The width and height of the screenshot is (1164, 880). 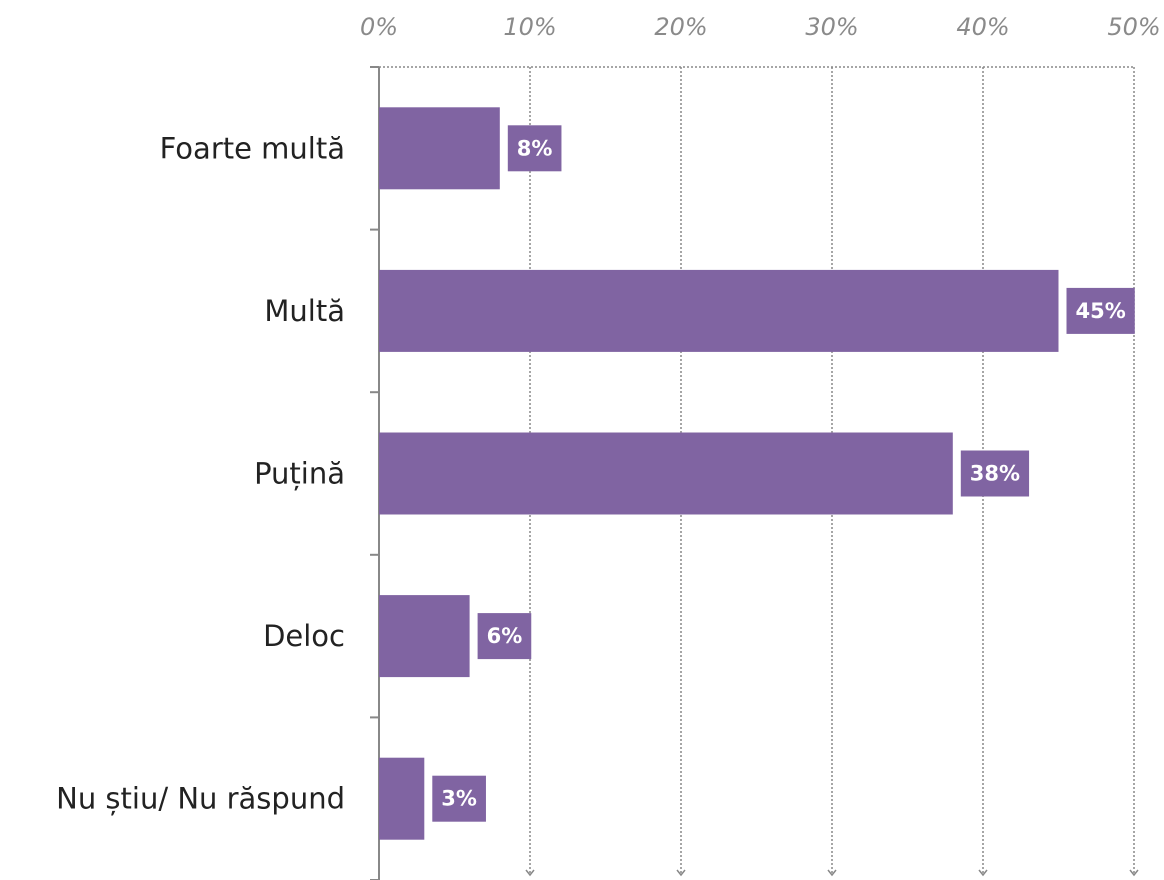 I want to click on value-label: 3%, so click(x=459, y=799).